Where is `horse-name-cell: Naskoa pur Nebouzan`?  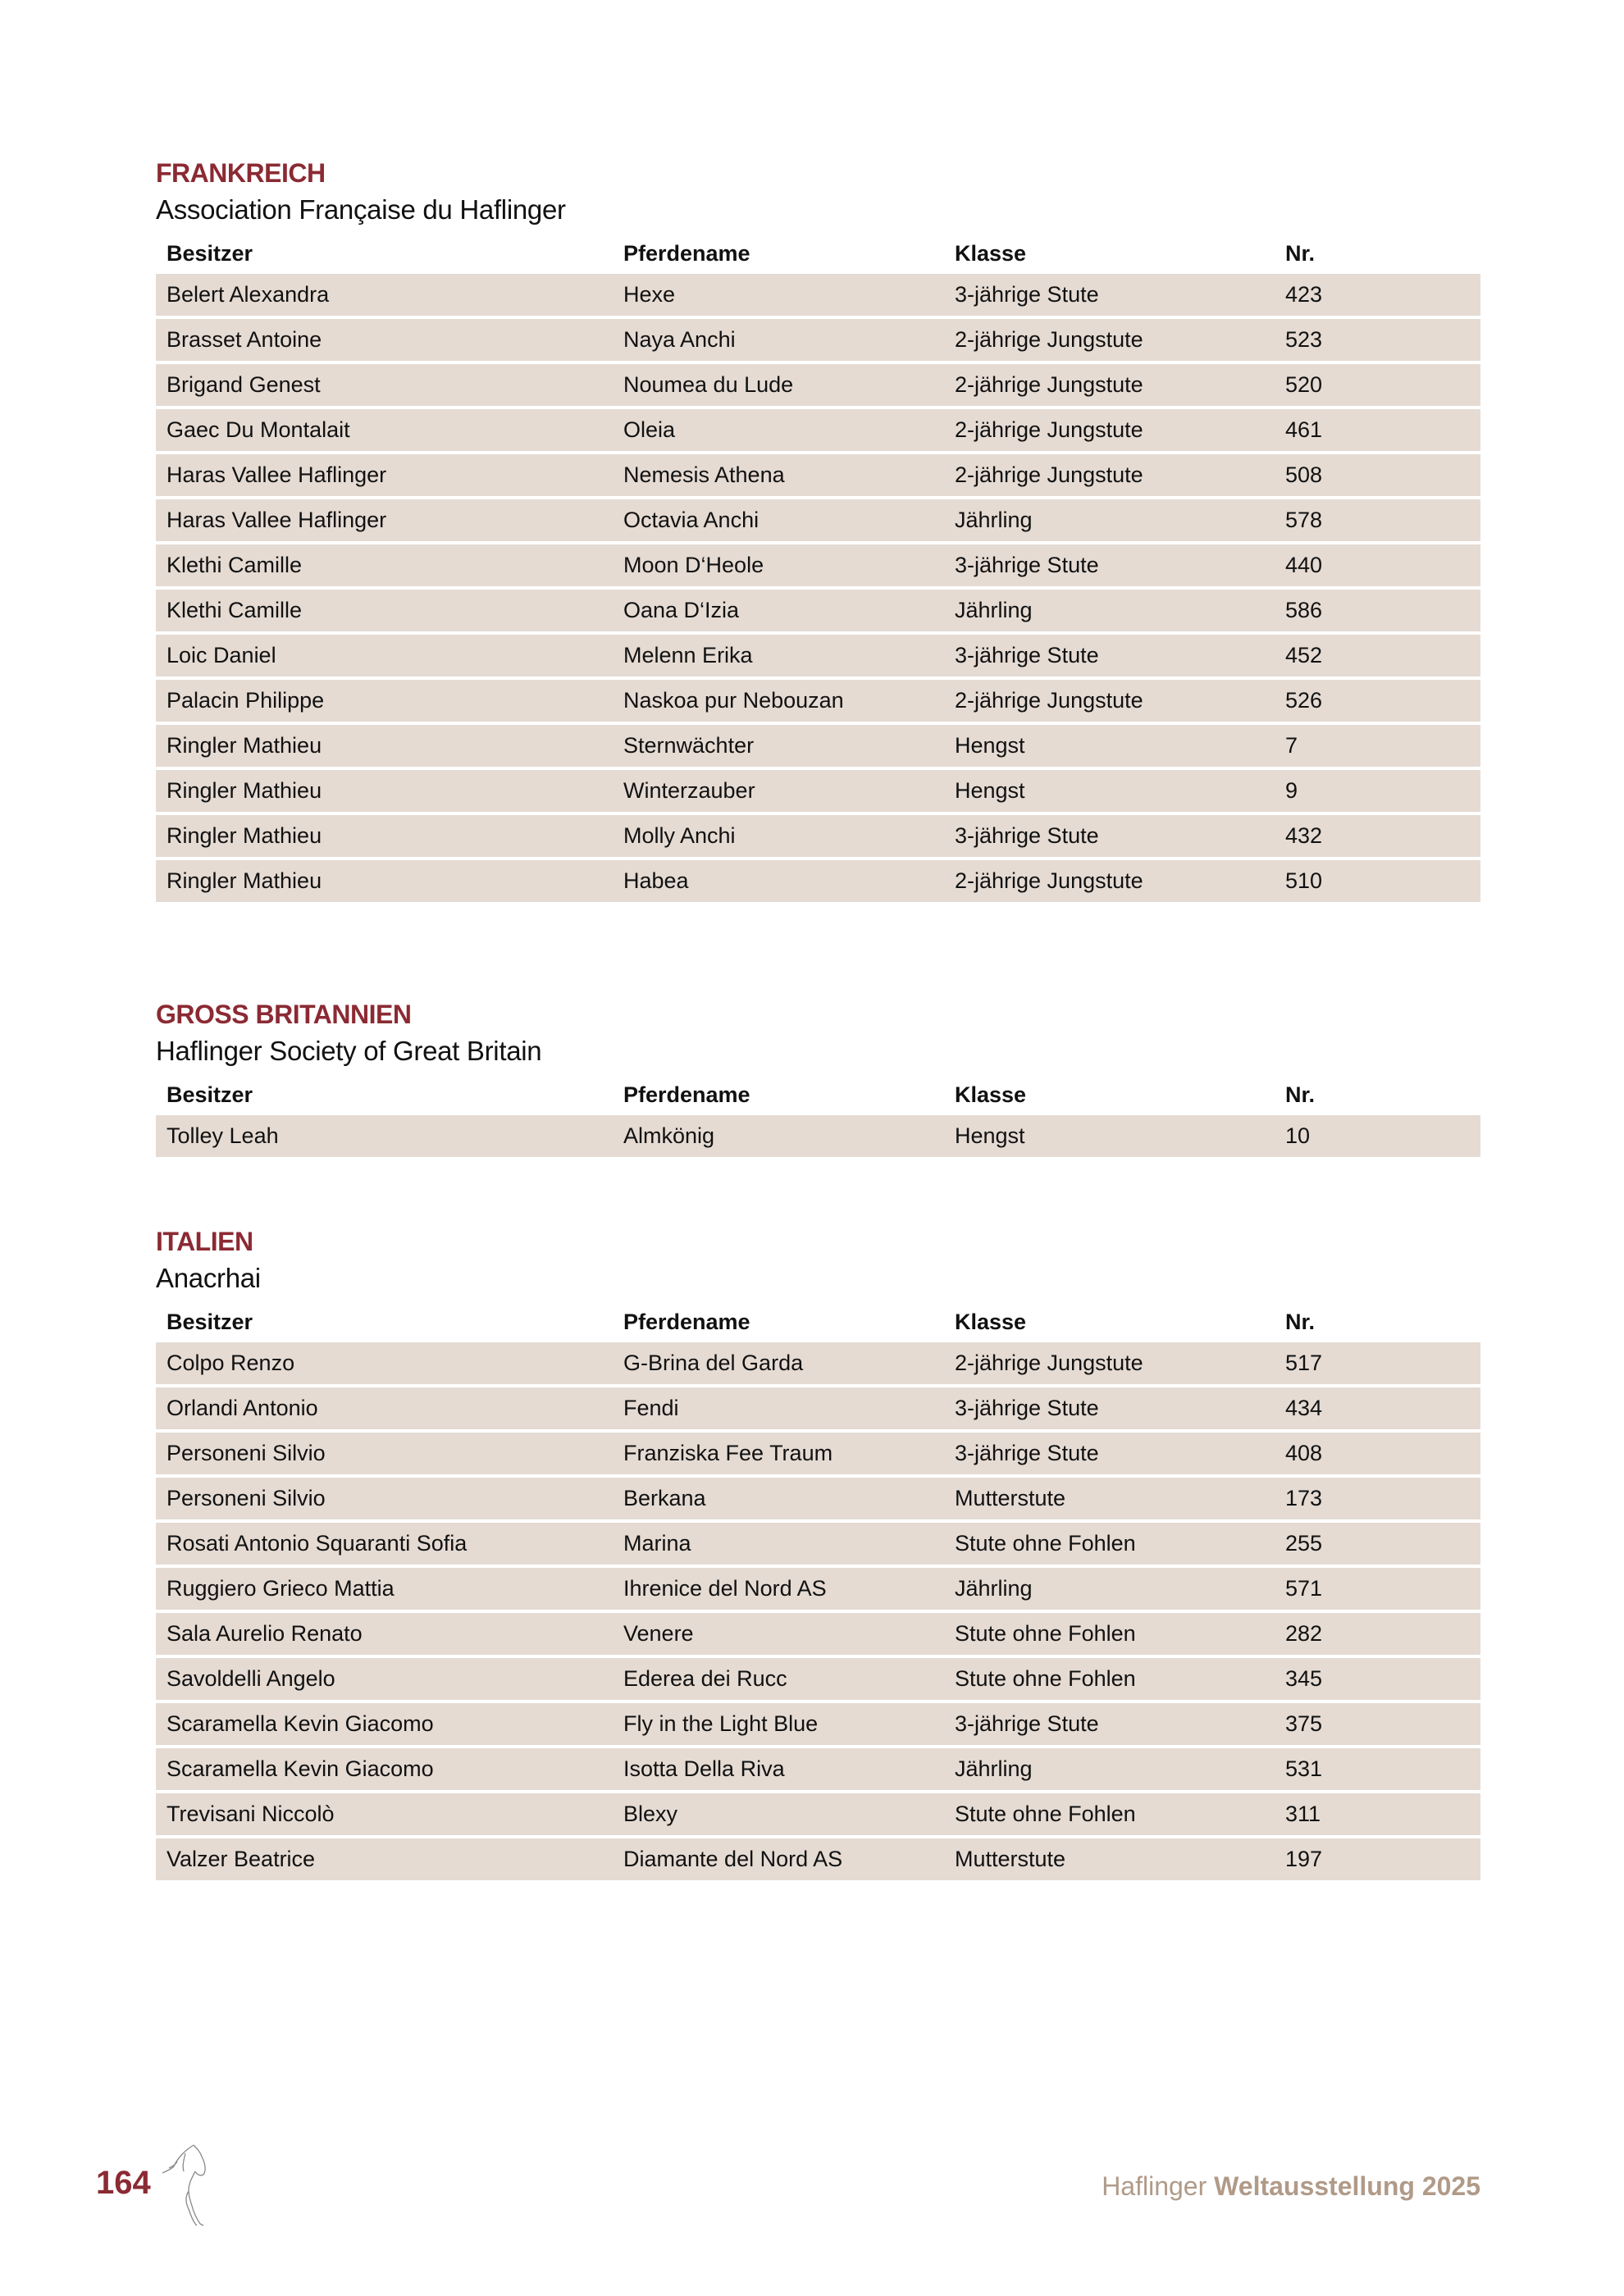
horse-name-cell: Naskoa pur Nebouzan is located at coordinates (733, 700).